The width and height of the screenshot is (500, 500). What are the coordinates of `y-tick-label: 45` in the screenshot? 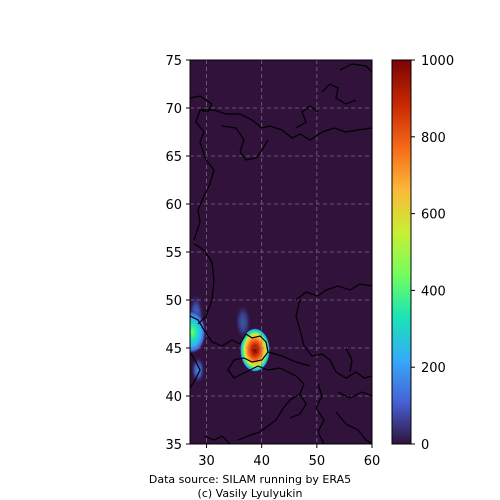 It's located at (173, 349).